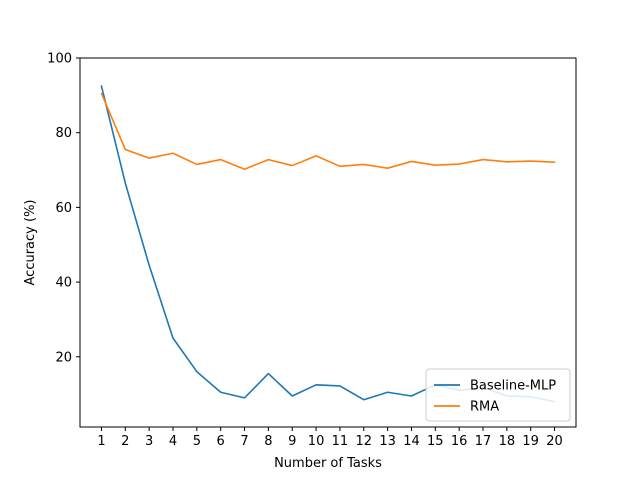 Image resolution: width=640 pixels, height=480 pixels. Describe the element at coordinates (197, 441) in the screenshot. I see `x-tick-label: 5` at that location.